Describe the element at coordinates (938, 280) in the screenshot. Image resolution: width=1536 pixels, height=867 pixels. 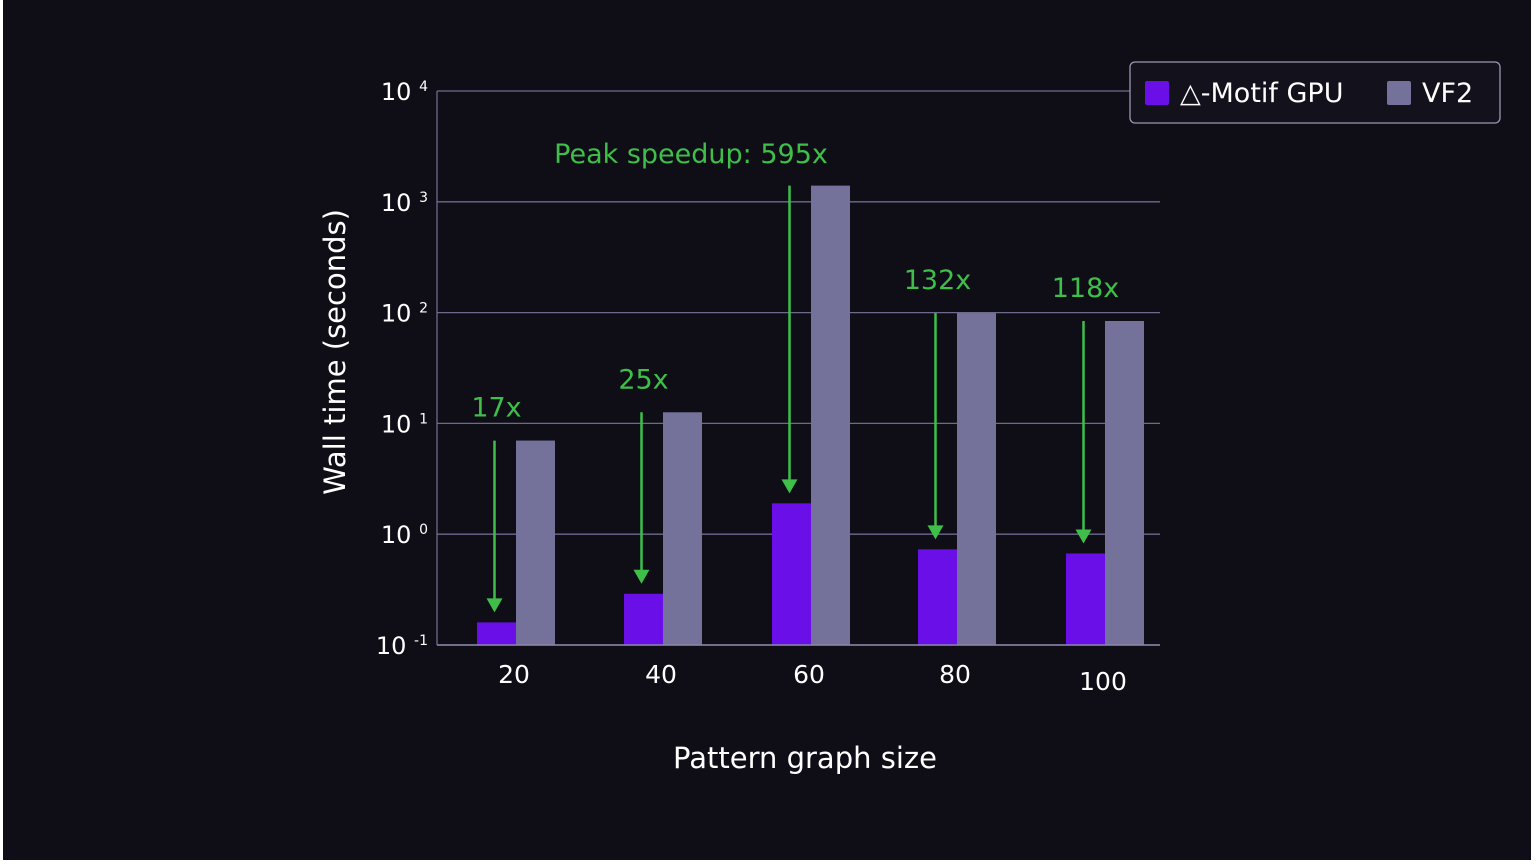
I see `speedup-label: 132x` at that location.